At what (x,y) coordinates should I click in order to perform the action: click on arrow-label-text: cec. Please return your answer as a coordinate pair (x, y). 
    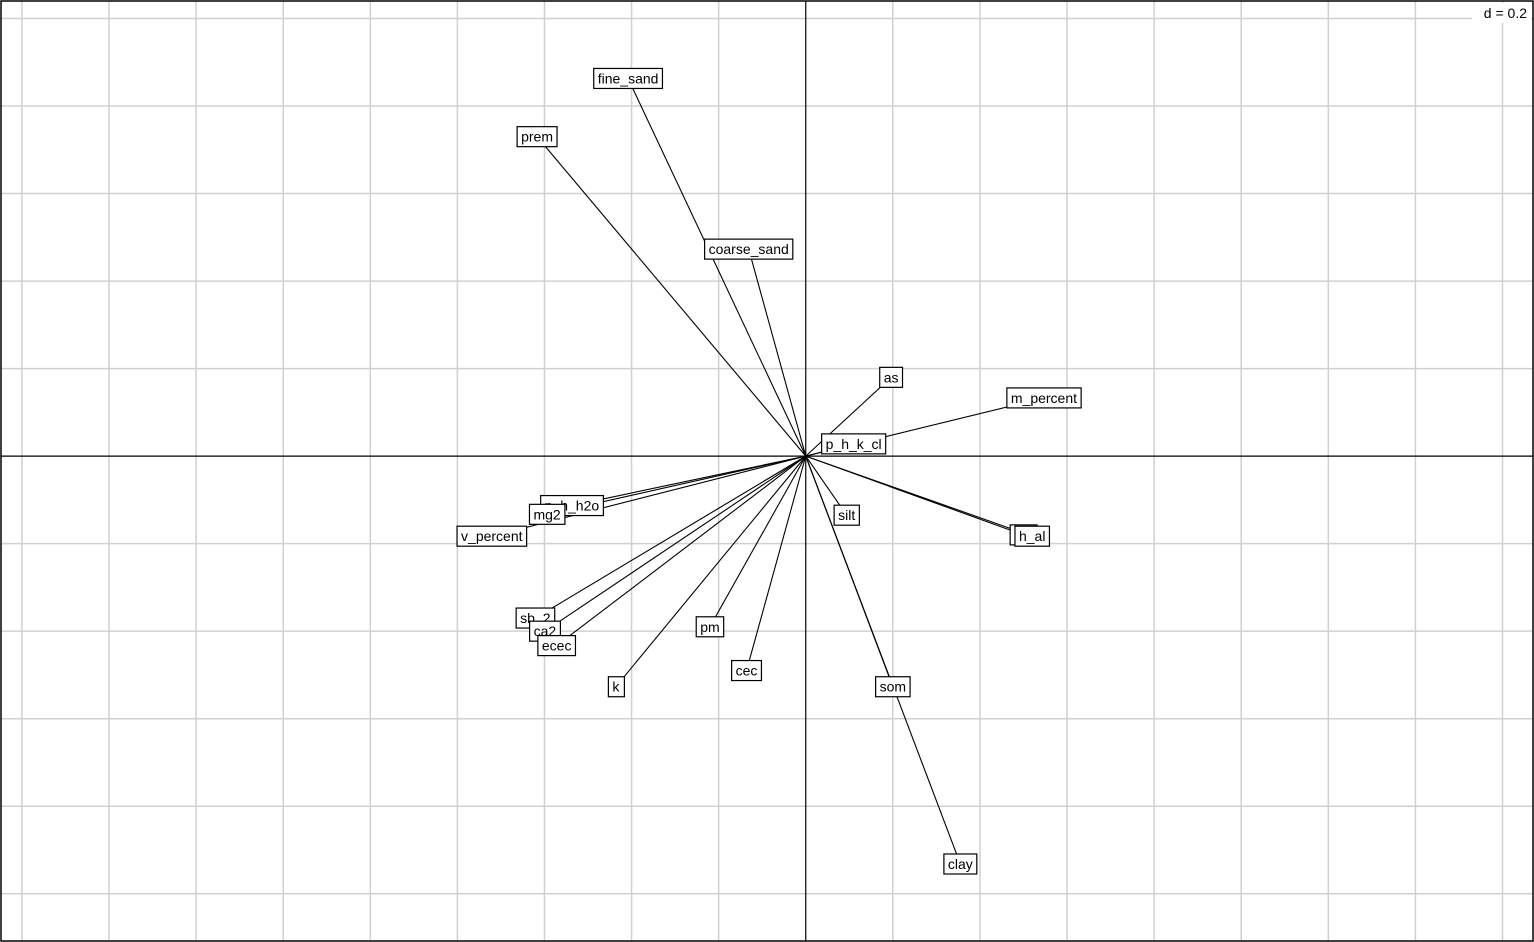
    Looking at the image, I should click on (747, 671).